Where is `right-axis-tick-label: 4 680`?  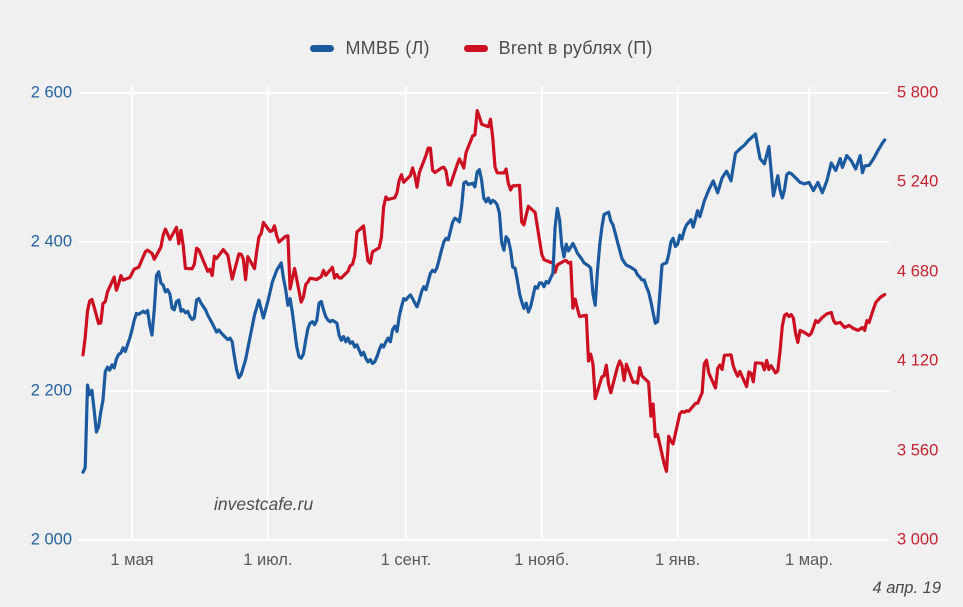
right-axis-tick-label: 4 680 is located at coordinates (918, 271).